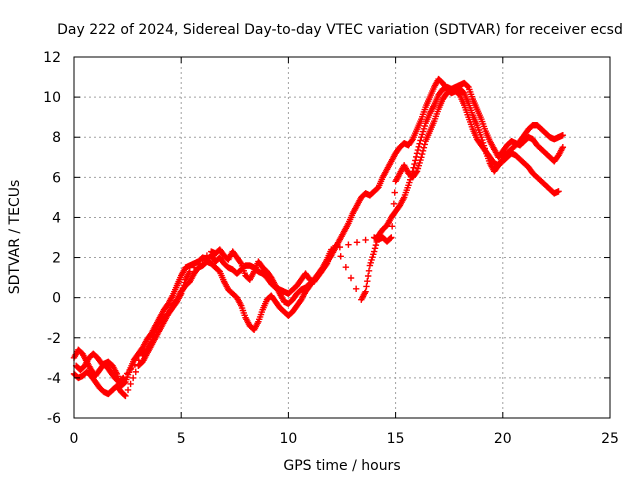 This screenshot has height=480, width=640. I want to click on x-tick-label: 25, so click(610, 439).